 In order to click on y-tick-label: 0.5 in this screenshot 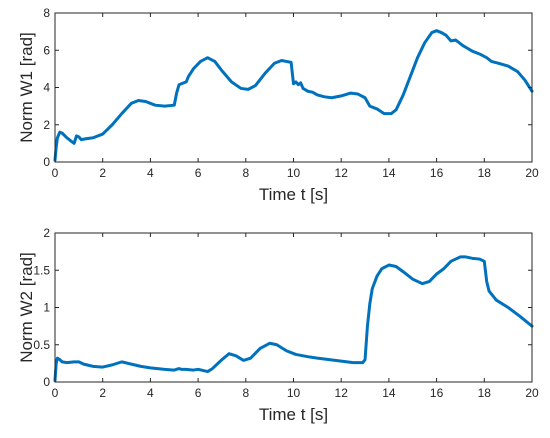, I will do `click(41, 345)`.